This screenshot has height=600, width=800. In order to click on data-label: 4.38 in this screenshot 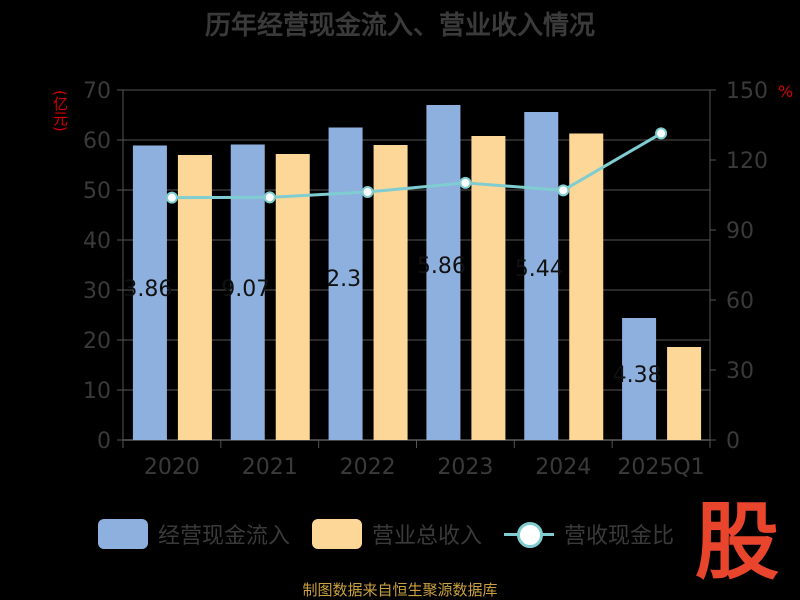, I will do `click(637, 375)`.